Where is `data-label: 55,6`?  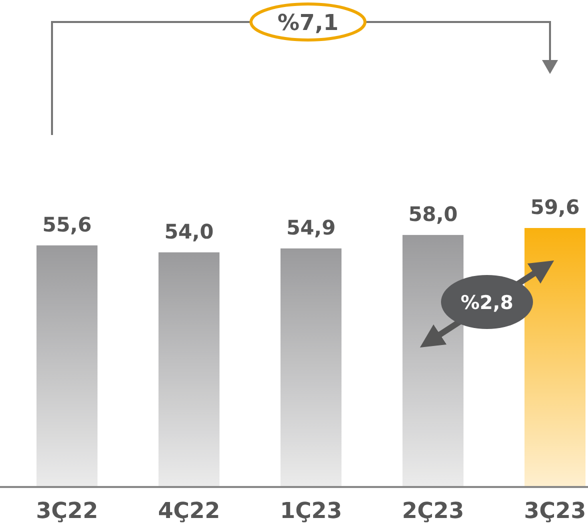
data-label: 55,6 is located at coordinates (67, 224).